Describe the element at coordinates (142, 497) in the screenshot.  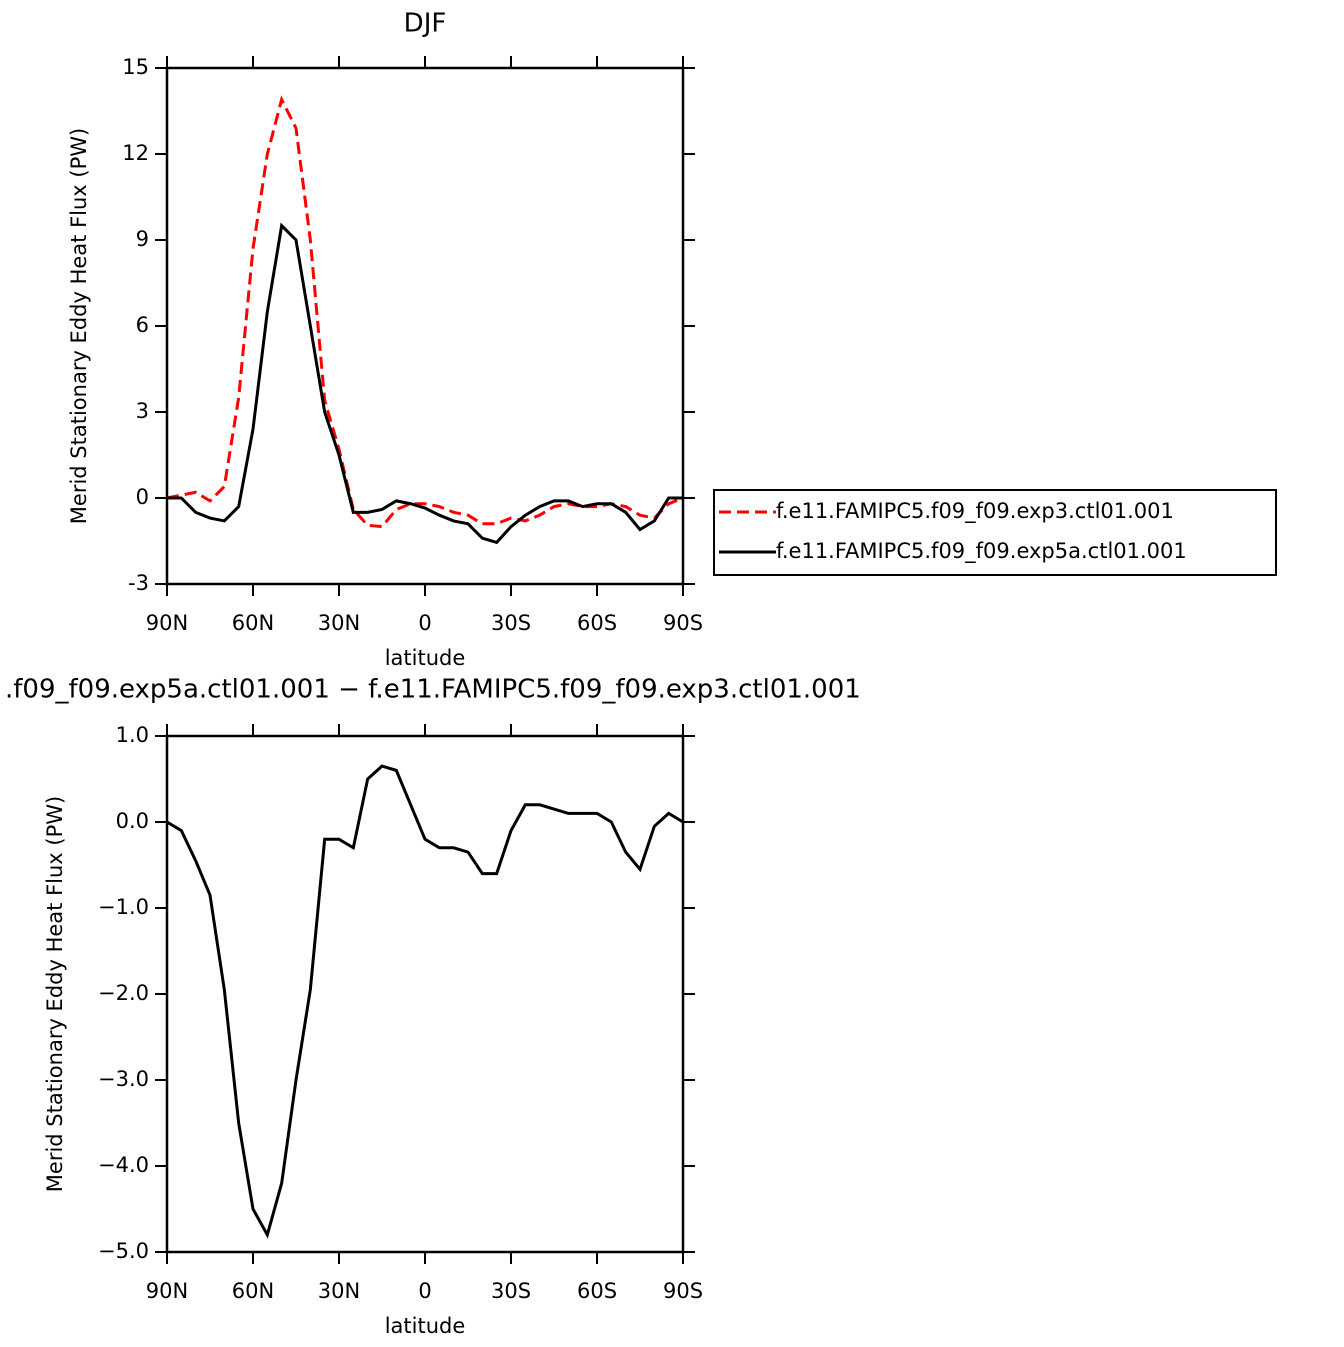
I see `y-tick-label: 0` at that location.